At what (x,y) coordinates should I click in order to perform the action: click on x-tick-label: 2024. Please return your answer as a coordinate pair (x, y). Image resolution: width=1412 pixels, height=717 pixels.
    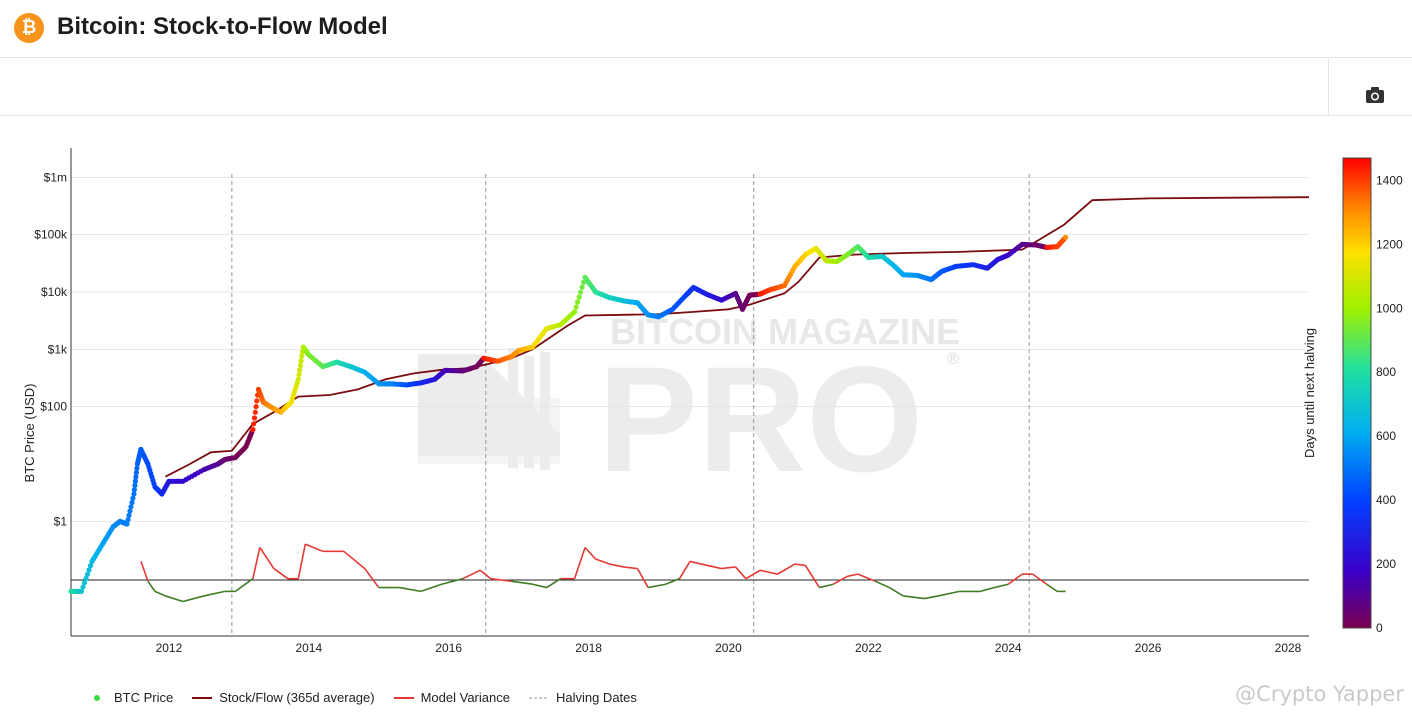
    Looking at the image, I should click on (1008, 648).